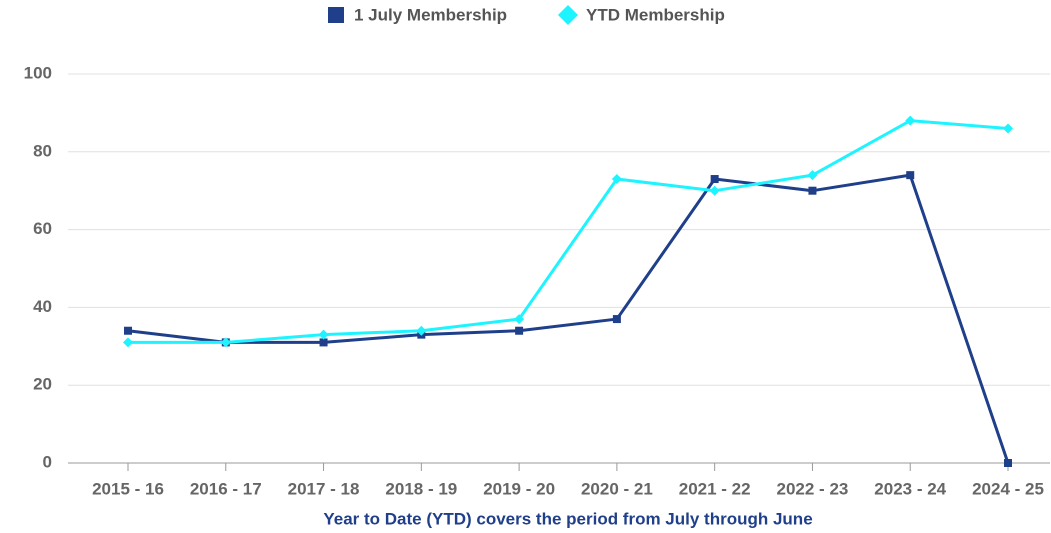  Describe the element at coordinates (38, 72) in the screenshot. I see `y-tick-label: 100` at that location.